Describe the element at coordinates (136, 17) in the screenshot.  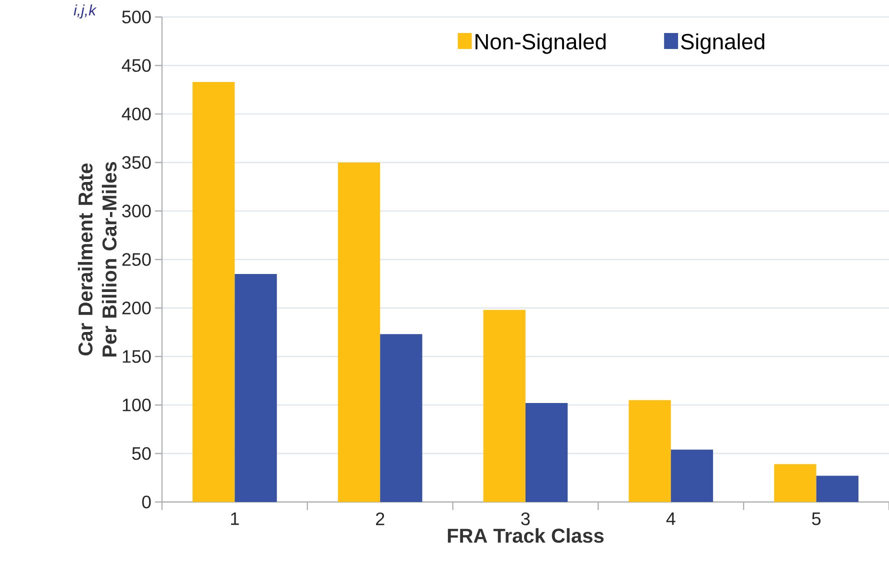
I see `y-tick-label: 500` at that location.